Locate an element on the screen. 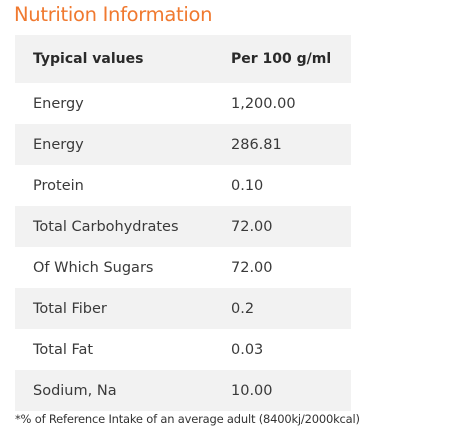 Image resolution: width=453 pixels, height=437 pixels. nutrient-name: Total Carbohydrates is located at coordinates (106, 226).